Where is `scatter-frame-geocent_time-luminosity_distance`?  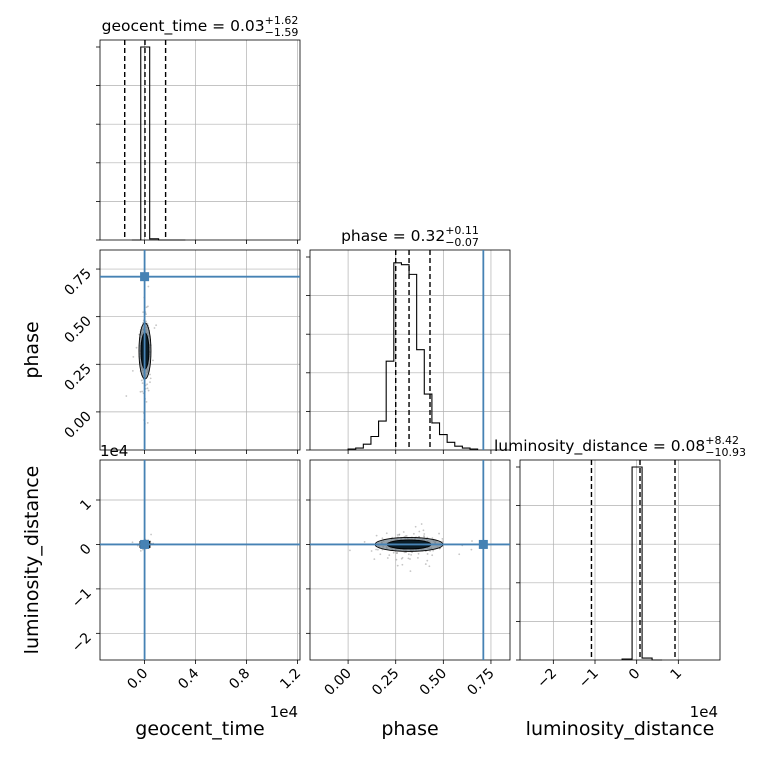
scatter-frame-geocent_time-luminosity_distance is located at coordinates (200, 560).